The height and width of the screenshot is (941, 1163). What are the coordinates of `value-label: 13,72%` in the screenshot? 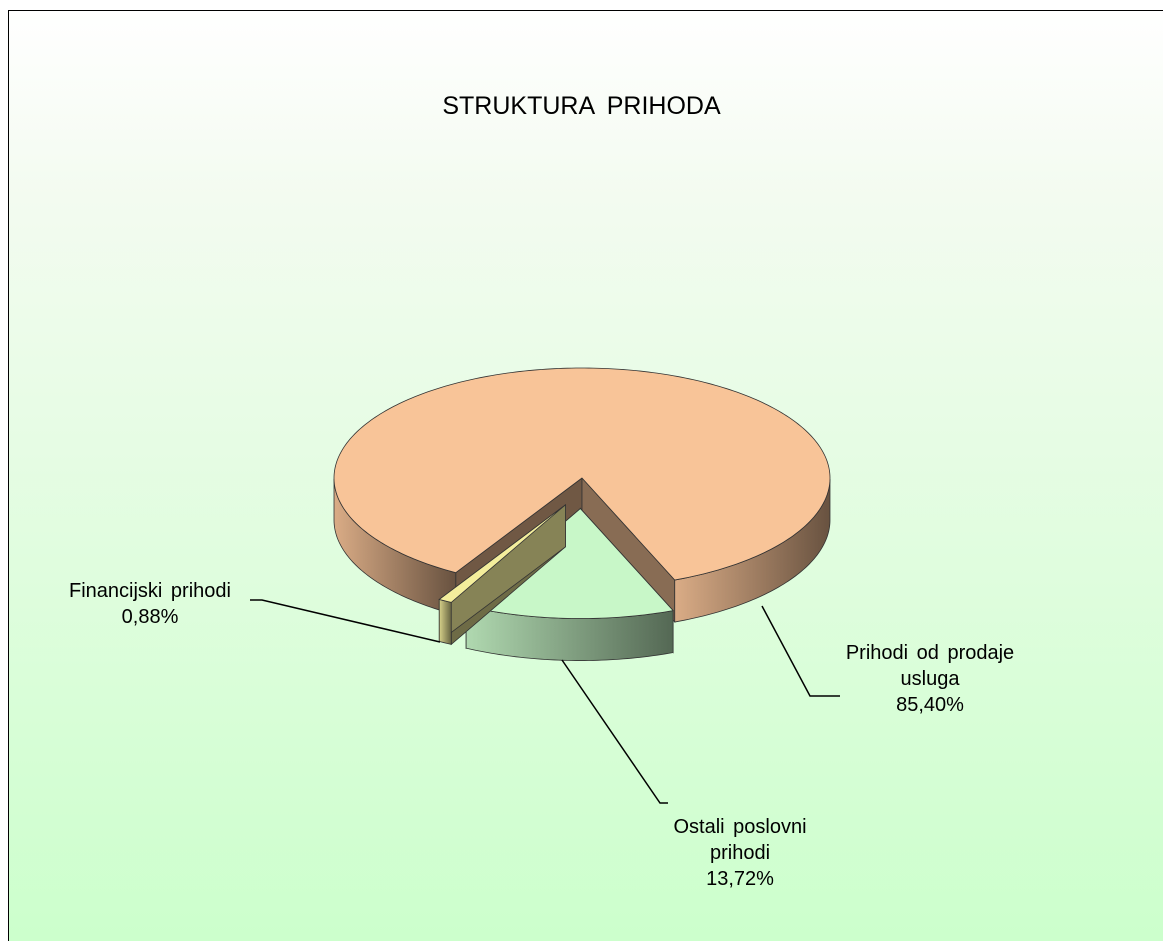 It's located at (740, 879).